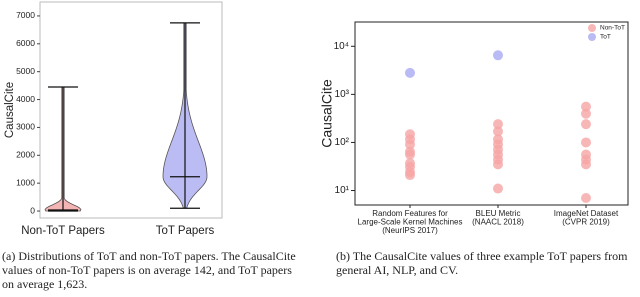  What do you see at coordinates (498, 222) in the screenshot?
I see `x-tick-label: (NAACL 2018)` at bounding box center [498, 222].